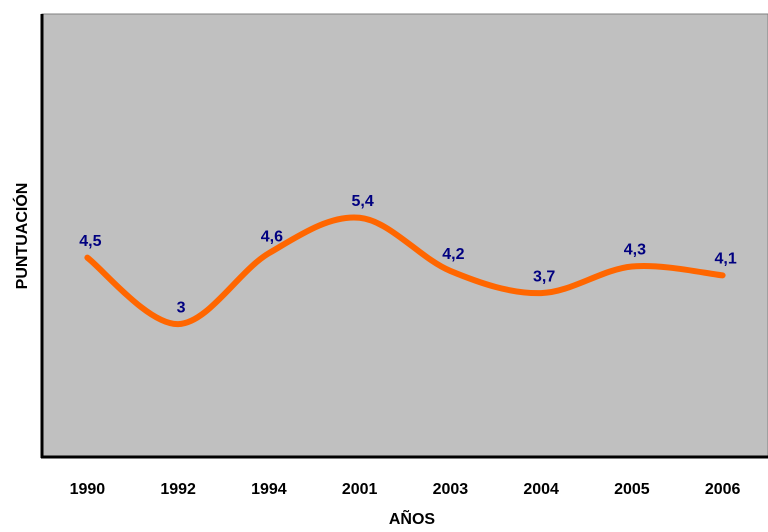 The image size is (768, 532). Describe the element at coordinates (88, 489) in the screenshot. I see `x-tick-label: 1990` at that location.